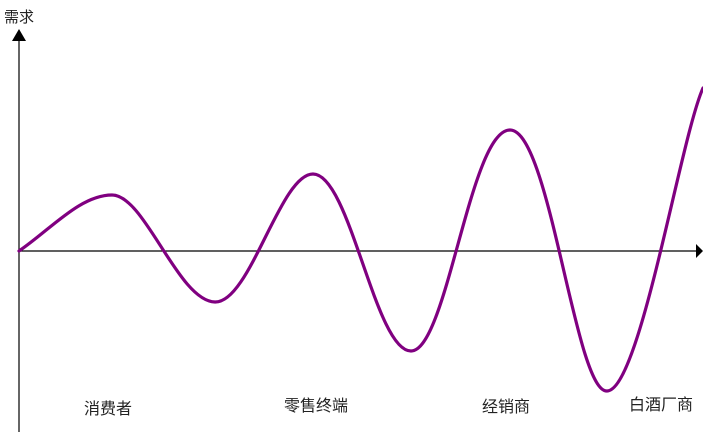 This screenshot has height=434, width=703. What do you see at coordinates (108, 409) in the screenshot?
I see `stage-label-consumer: 消费者` at bounding box center [108, 409].